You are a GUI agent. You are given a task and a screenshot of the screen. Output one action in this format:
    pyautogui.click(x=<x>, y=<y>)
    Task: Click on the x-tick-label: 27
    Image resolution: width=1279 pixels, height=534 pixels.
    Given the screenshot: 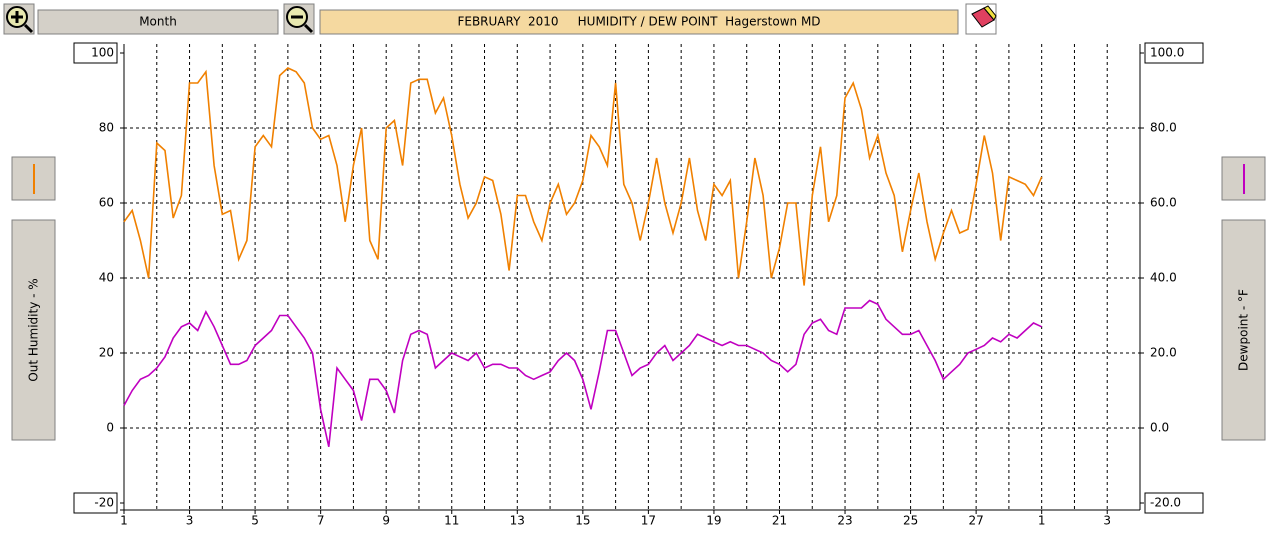 What is the action you would take?
    pyautogui.click(x=975, y=521)
    